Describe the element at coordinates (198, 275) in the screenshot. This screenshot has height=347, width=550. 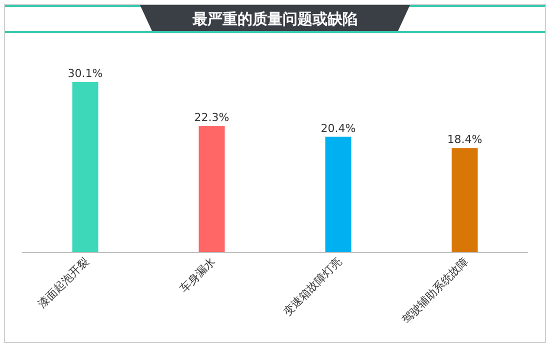
I see `x-tick-label: 车身漏水` at that location.